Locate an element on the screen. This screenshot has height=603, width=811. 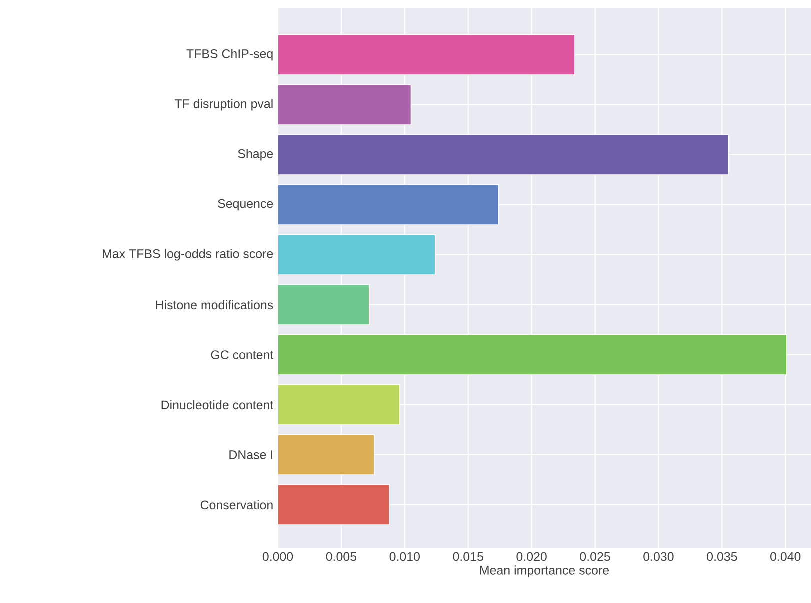
x-tick-label: 0.030 is located at coordinates (659, 557).